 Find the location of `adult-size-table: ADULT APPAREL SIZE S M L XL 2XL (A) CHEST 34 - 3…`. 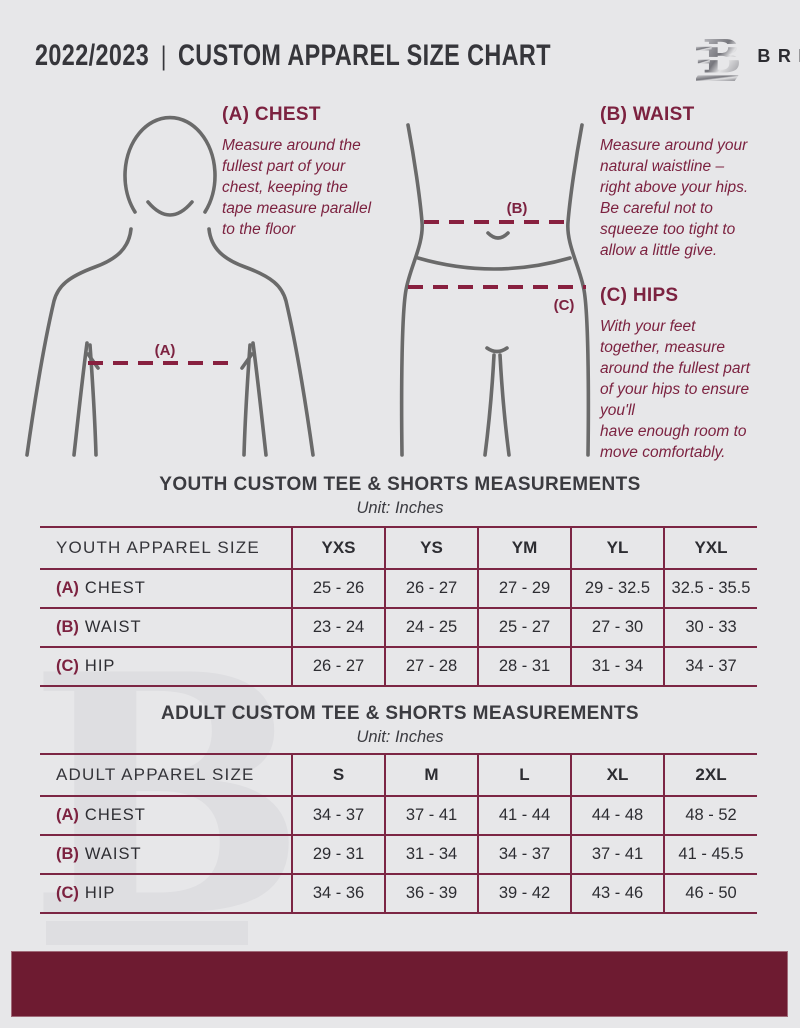

adult-size-table: ADULT APPAREL SIZE S M L XL 2XL (A) CHEST 34 - 3… is located at coordinates (398, 833).